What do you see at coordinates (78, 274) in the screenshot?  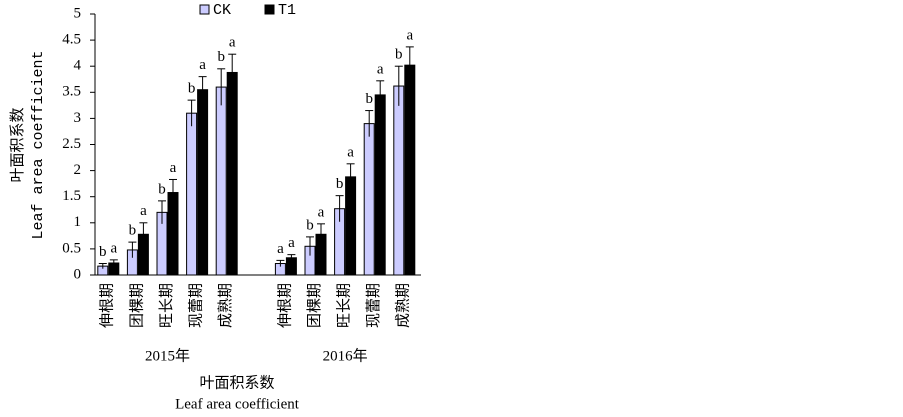 I see `y-tick-label: 0` at bounding box center [78, 274].